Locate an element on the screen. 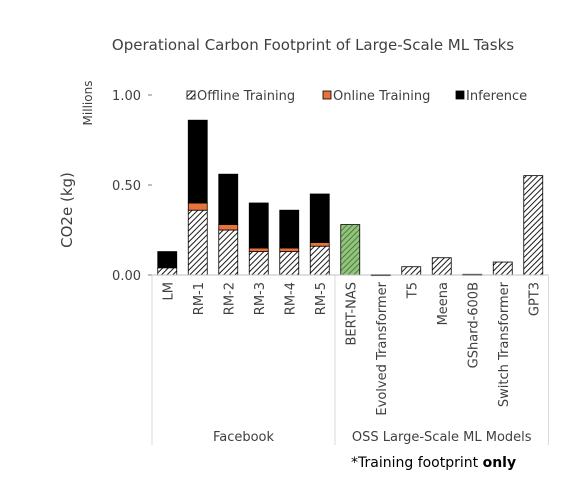 This screenshot has height=486, width=574. x-label-evolved-transformer: Evolved Transformer is located at coordinates (382, 348).